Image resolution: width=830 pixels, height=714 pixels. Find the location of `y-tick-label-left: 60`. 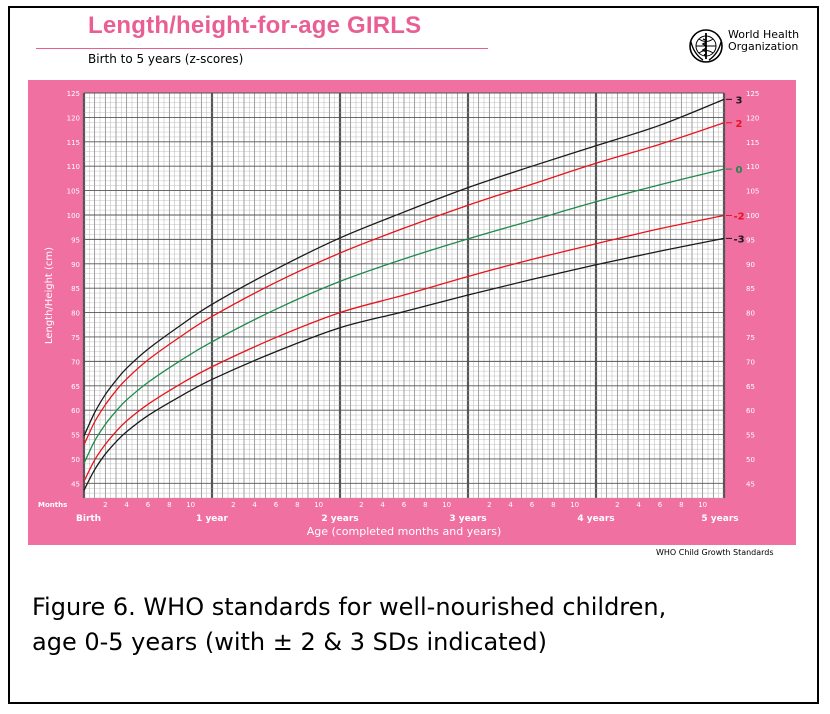

y-tick-label-left: 60 is located at coordinates (75, 411).